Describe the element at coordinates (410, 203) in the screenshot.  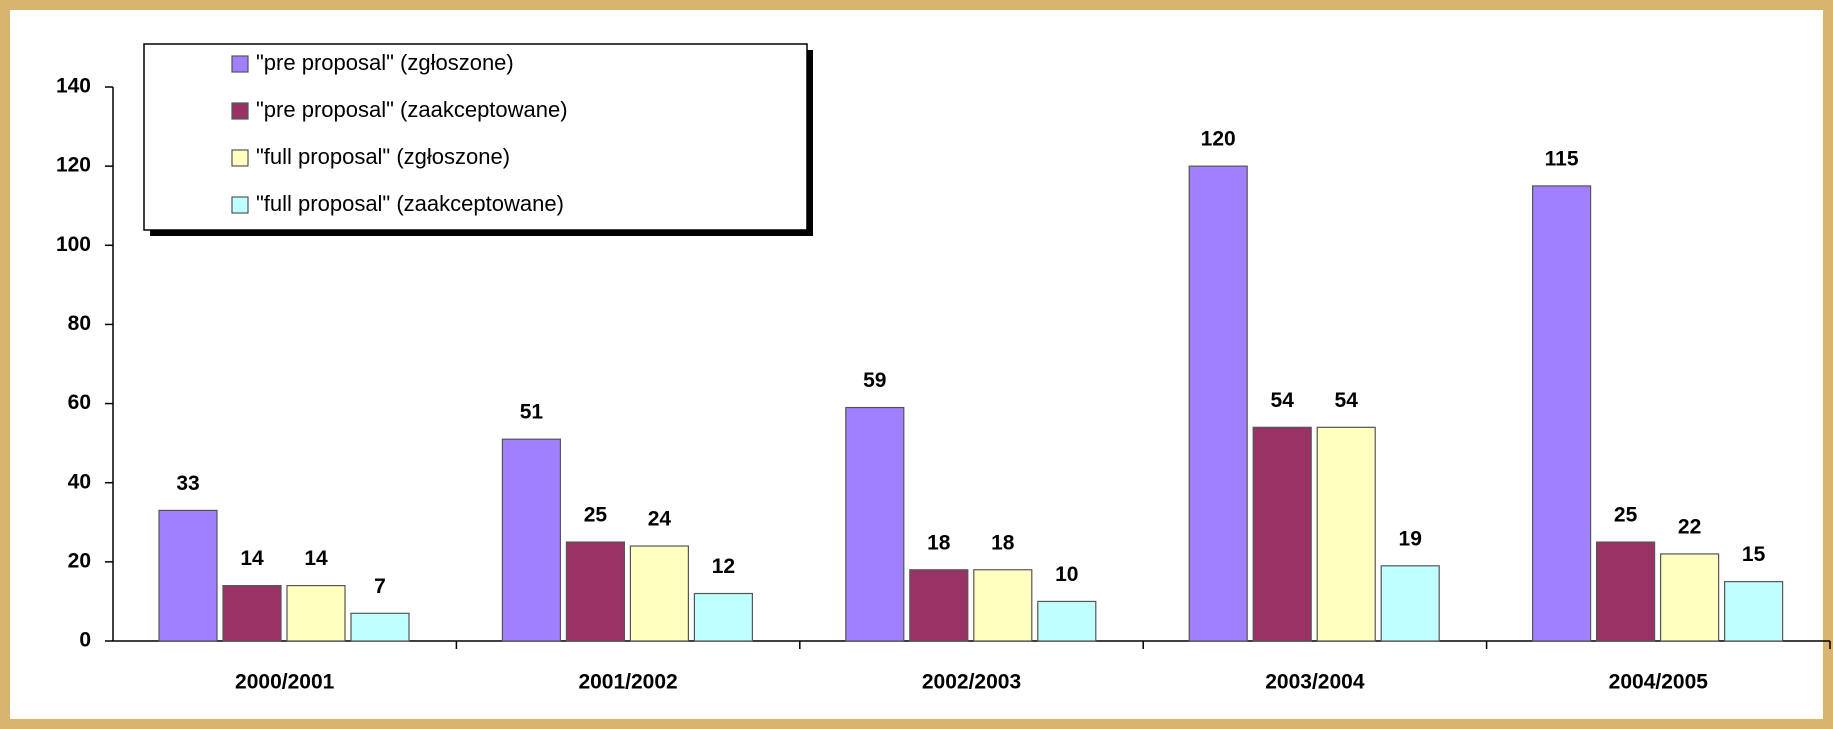
I see `legend-label: "full proposal" (zaakceptowane)` at that location.